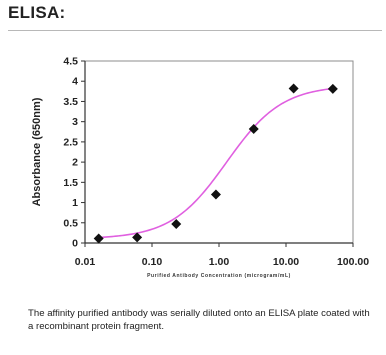  Describe the element at coordinates (353, 262) in the screenshot. I see `x-tick-label: 100.00` at that location.